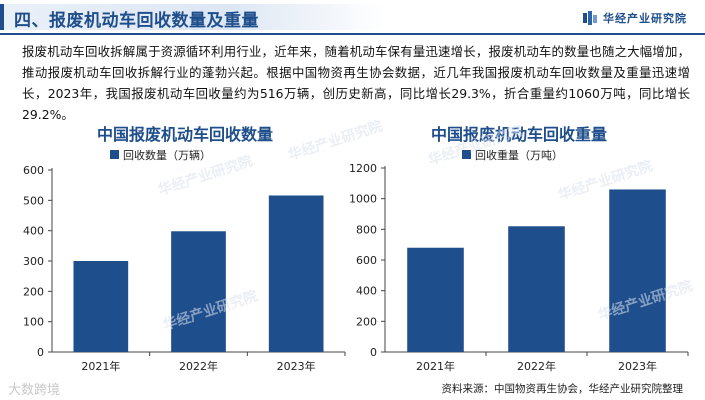  What do you see at coordinates (363, 168) in the screenshot?
I see `chart2-ytick-label: 1200` at bounding box center [363, 168].